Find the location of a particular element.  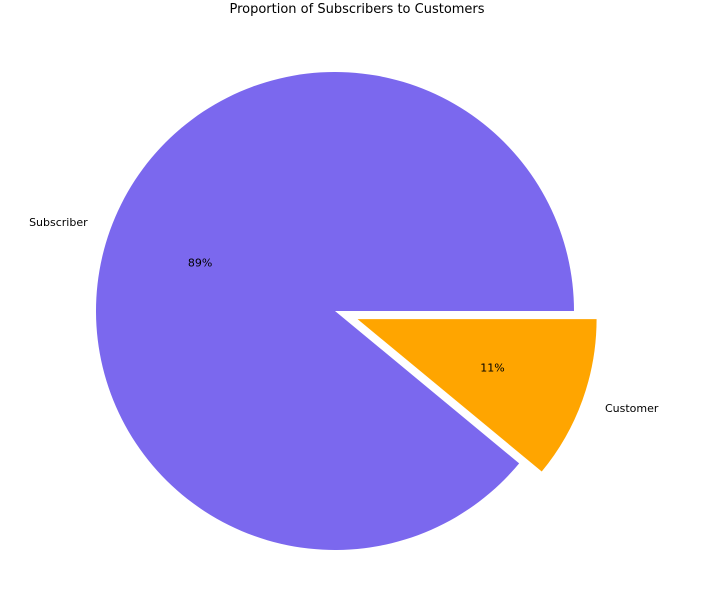

chart-title: Proportion of Subscribers to Customers is located at coordinates (356, 9).